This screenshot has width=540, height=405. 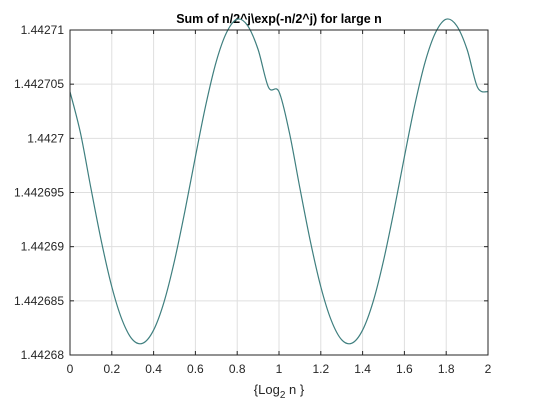 I want to click on y-tick-label: 1.44269, so click(x=43, y=247).